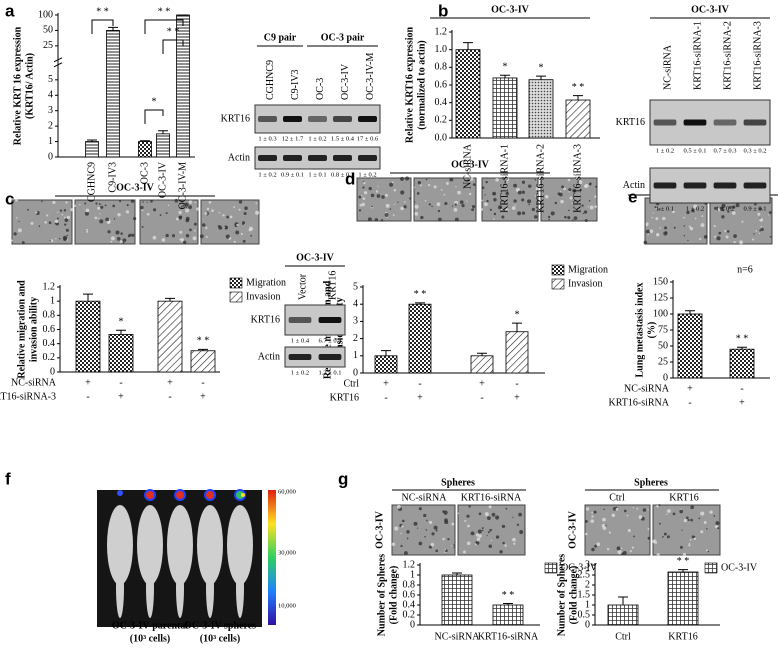 Image resolution: width=778 pixels, height=649 pixels. What do you see at coordinates (638, 402) in the screenshot?
I see `row-label: KRT16-siRNA` at bounding box center [638, 402].